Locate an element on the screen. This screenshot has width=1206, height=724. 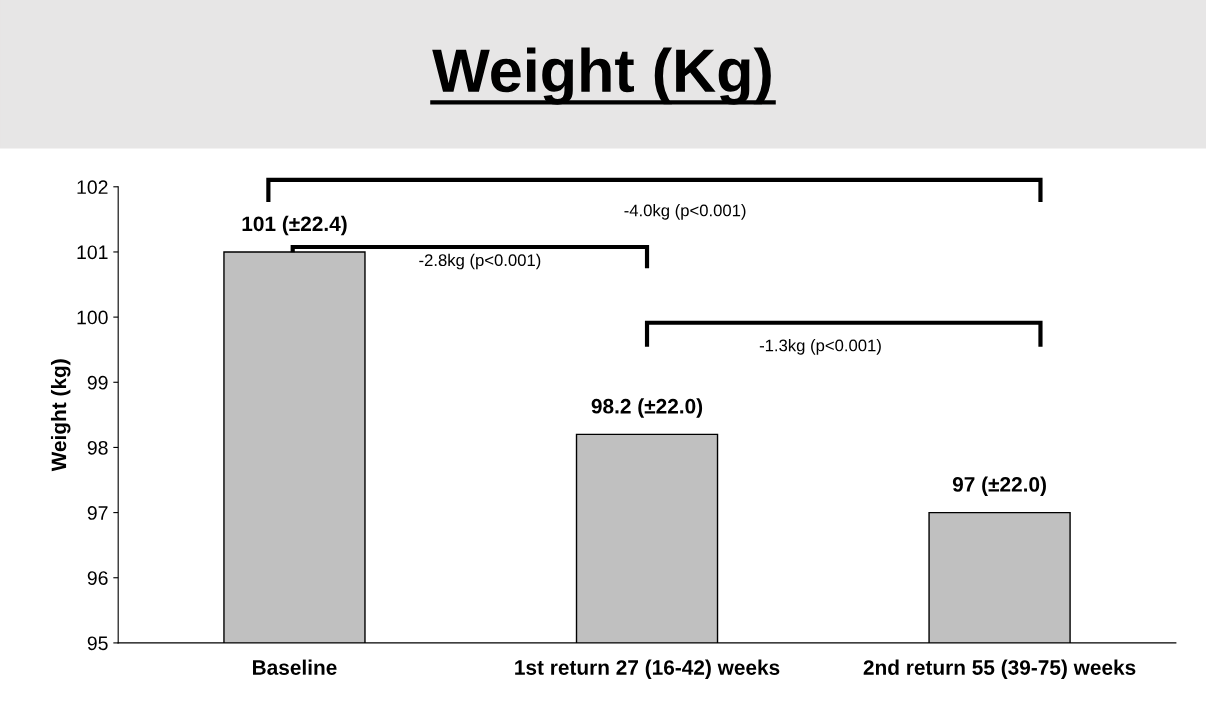
y-tick-label: 95 is located at coordinates (97, 643).